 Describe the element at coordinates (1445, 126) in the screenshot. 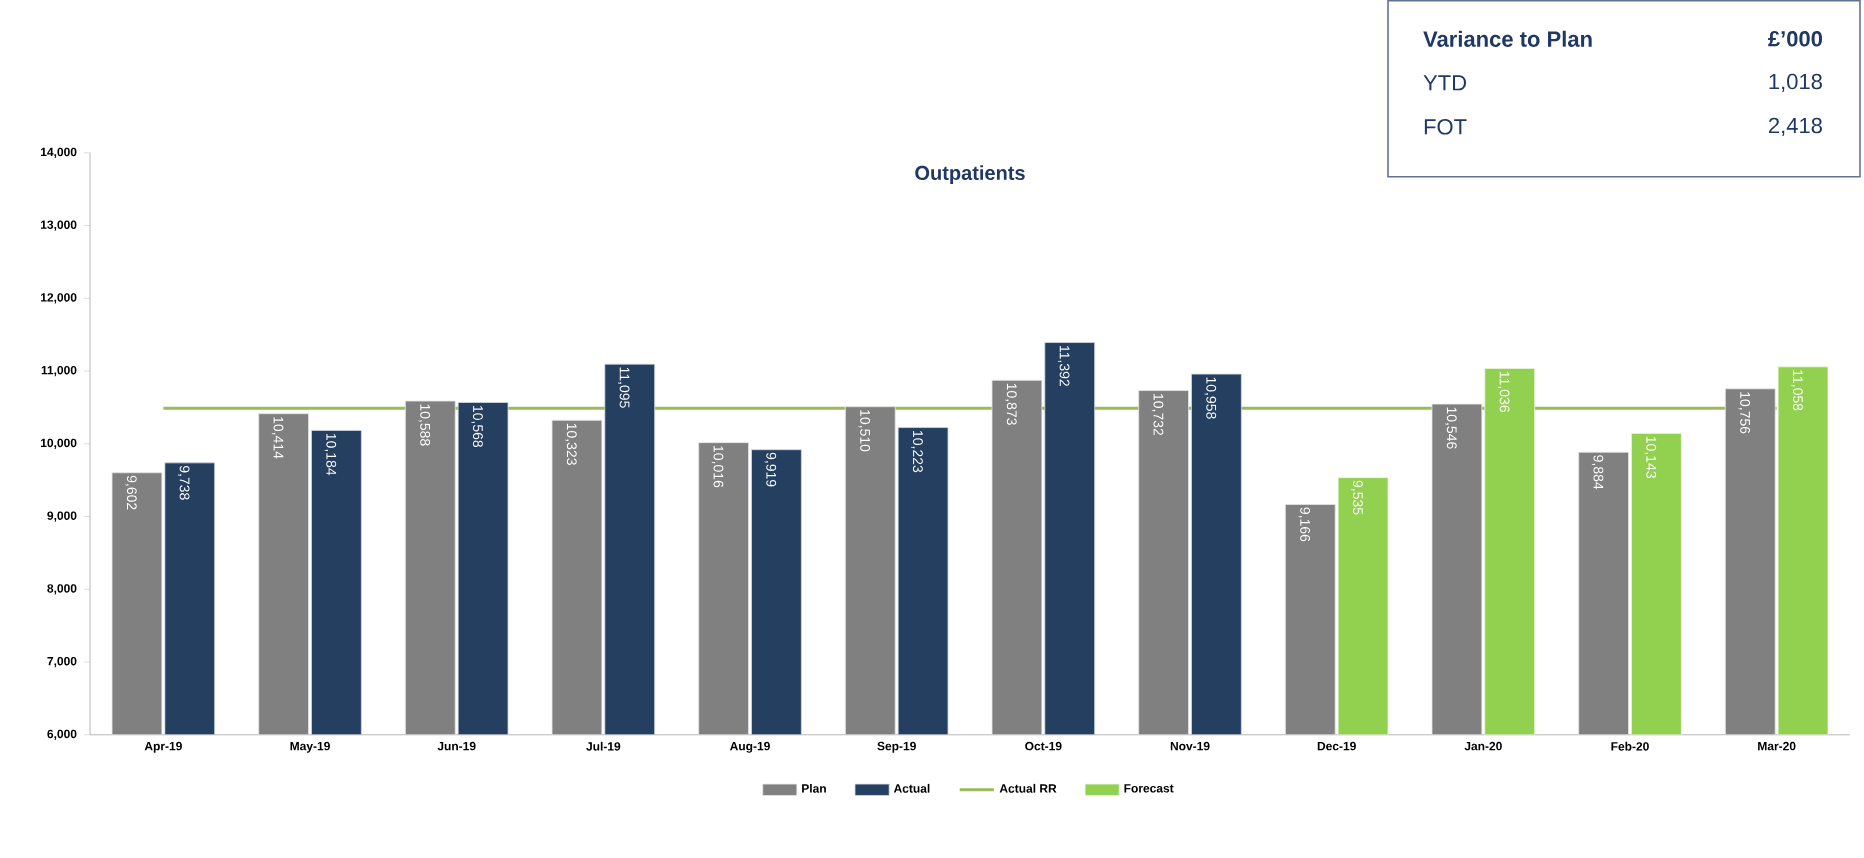

I see `text: FOT` at that location.